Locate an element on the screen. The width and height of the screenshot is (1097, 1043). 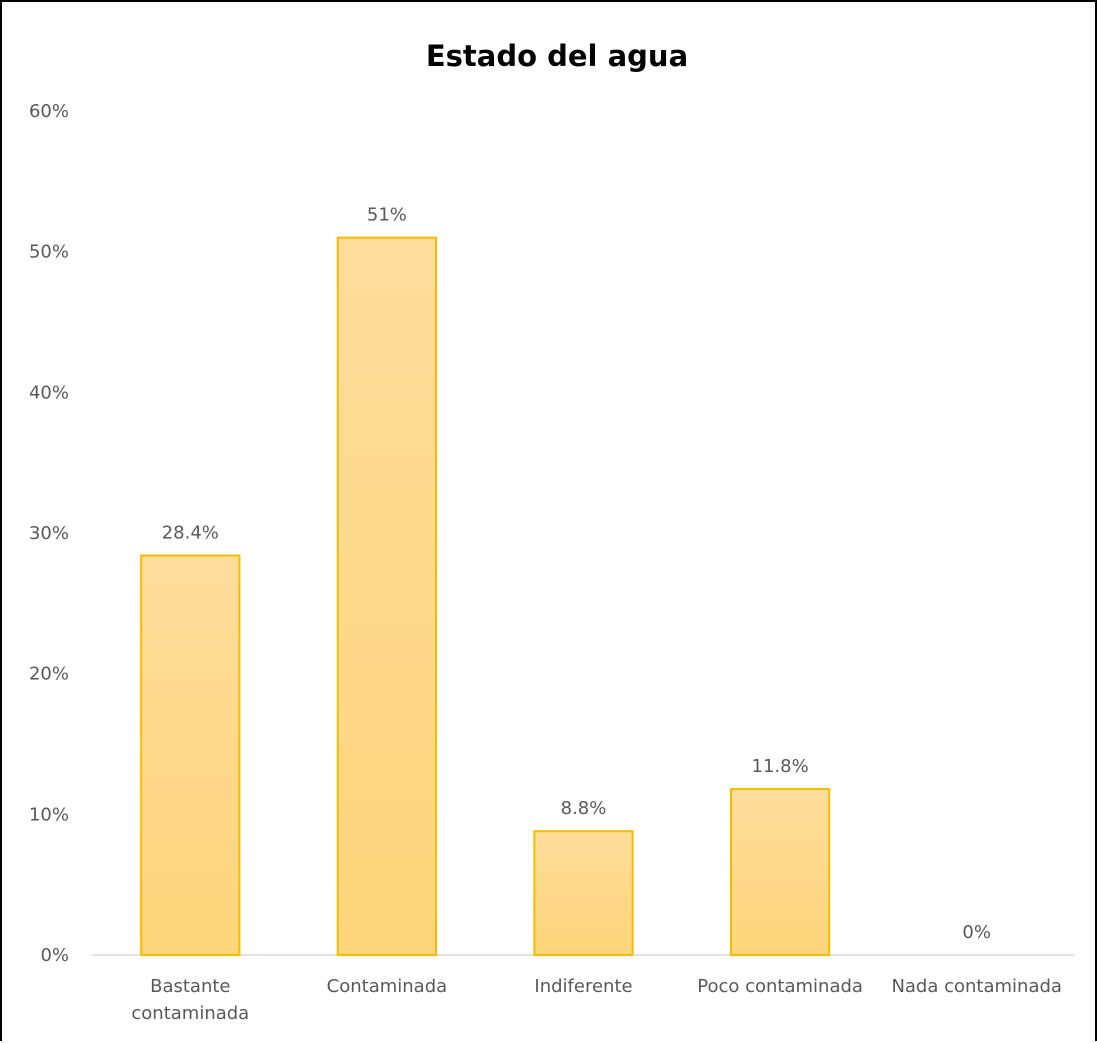
chart-title: Estado del agua is located at coordinates (557, 56).